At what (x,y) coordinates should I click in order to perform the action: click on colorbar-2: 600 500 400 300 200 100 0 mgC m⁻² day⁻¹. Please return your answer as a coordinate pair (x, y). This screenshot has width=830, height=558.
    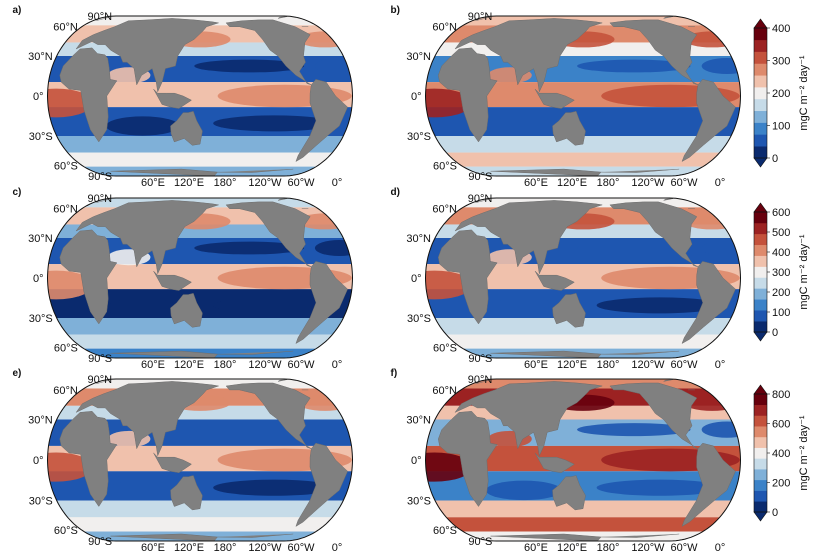
    Looking at the image, I should click on (781, 272).